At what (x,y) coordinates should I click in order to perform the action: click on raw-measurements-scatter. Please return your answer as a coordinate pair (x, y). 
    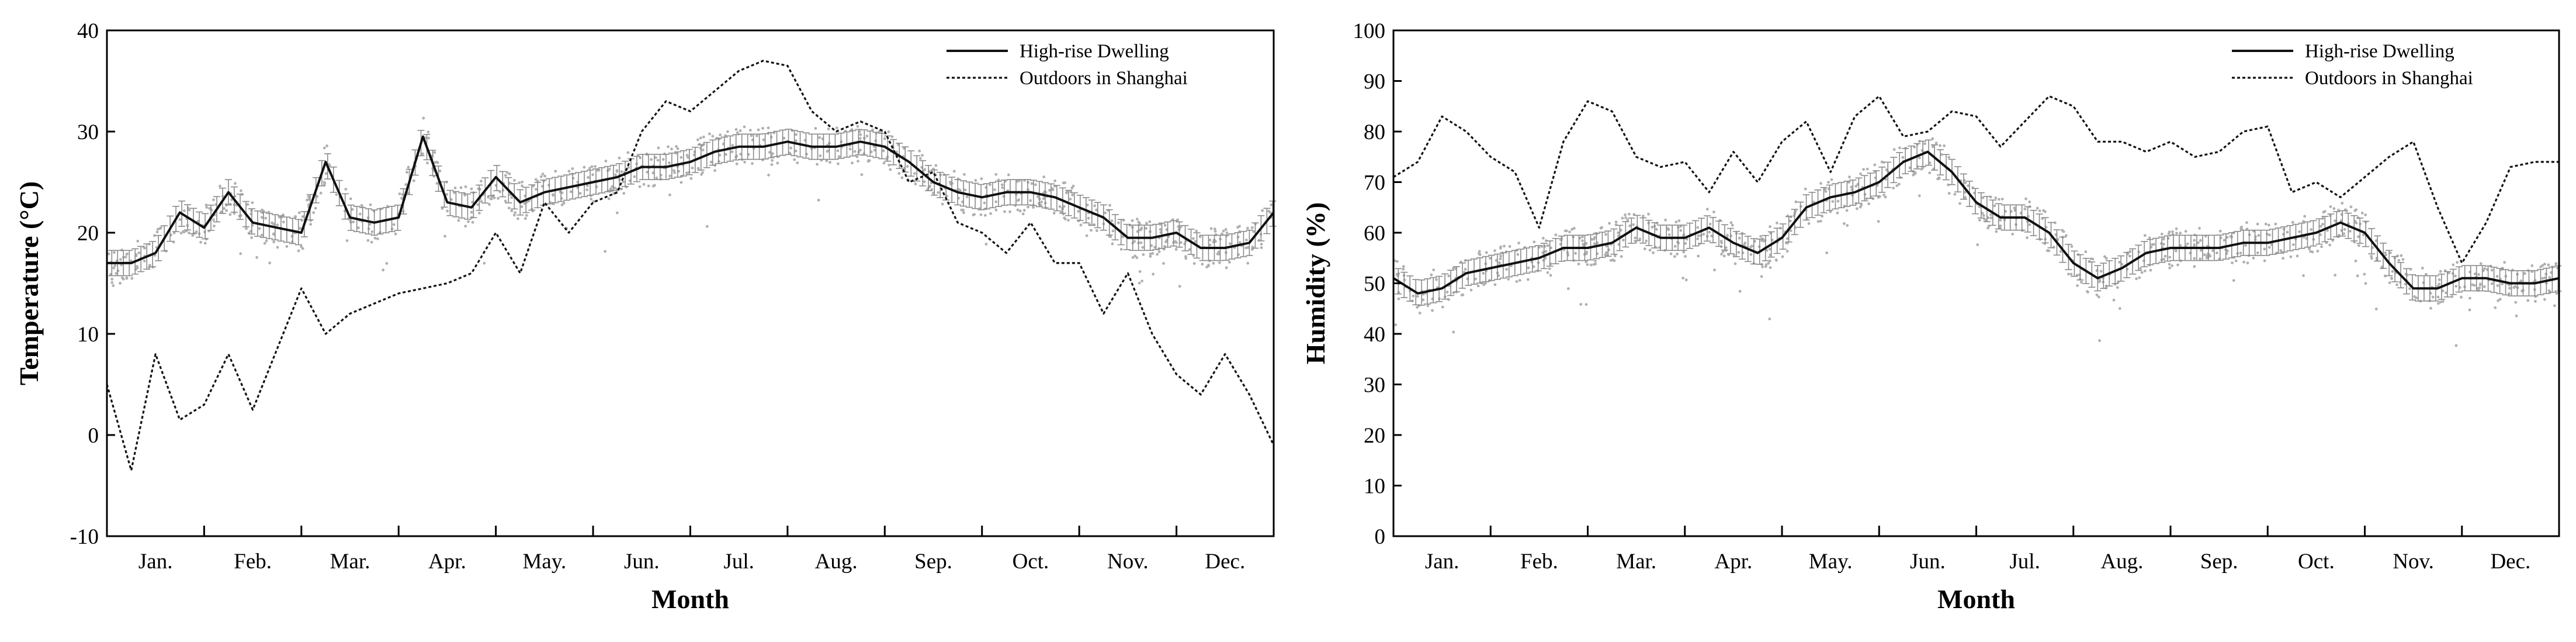
    Looking at the image, I should click on (1976, 242).